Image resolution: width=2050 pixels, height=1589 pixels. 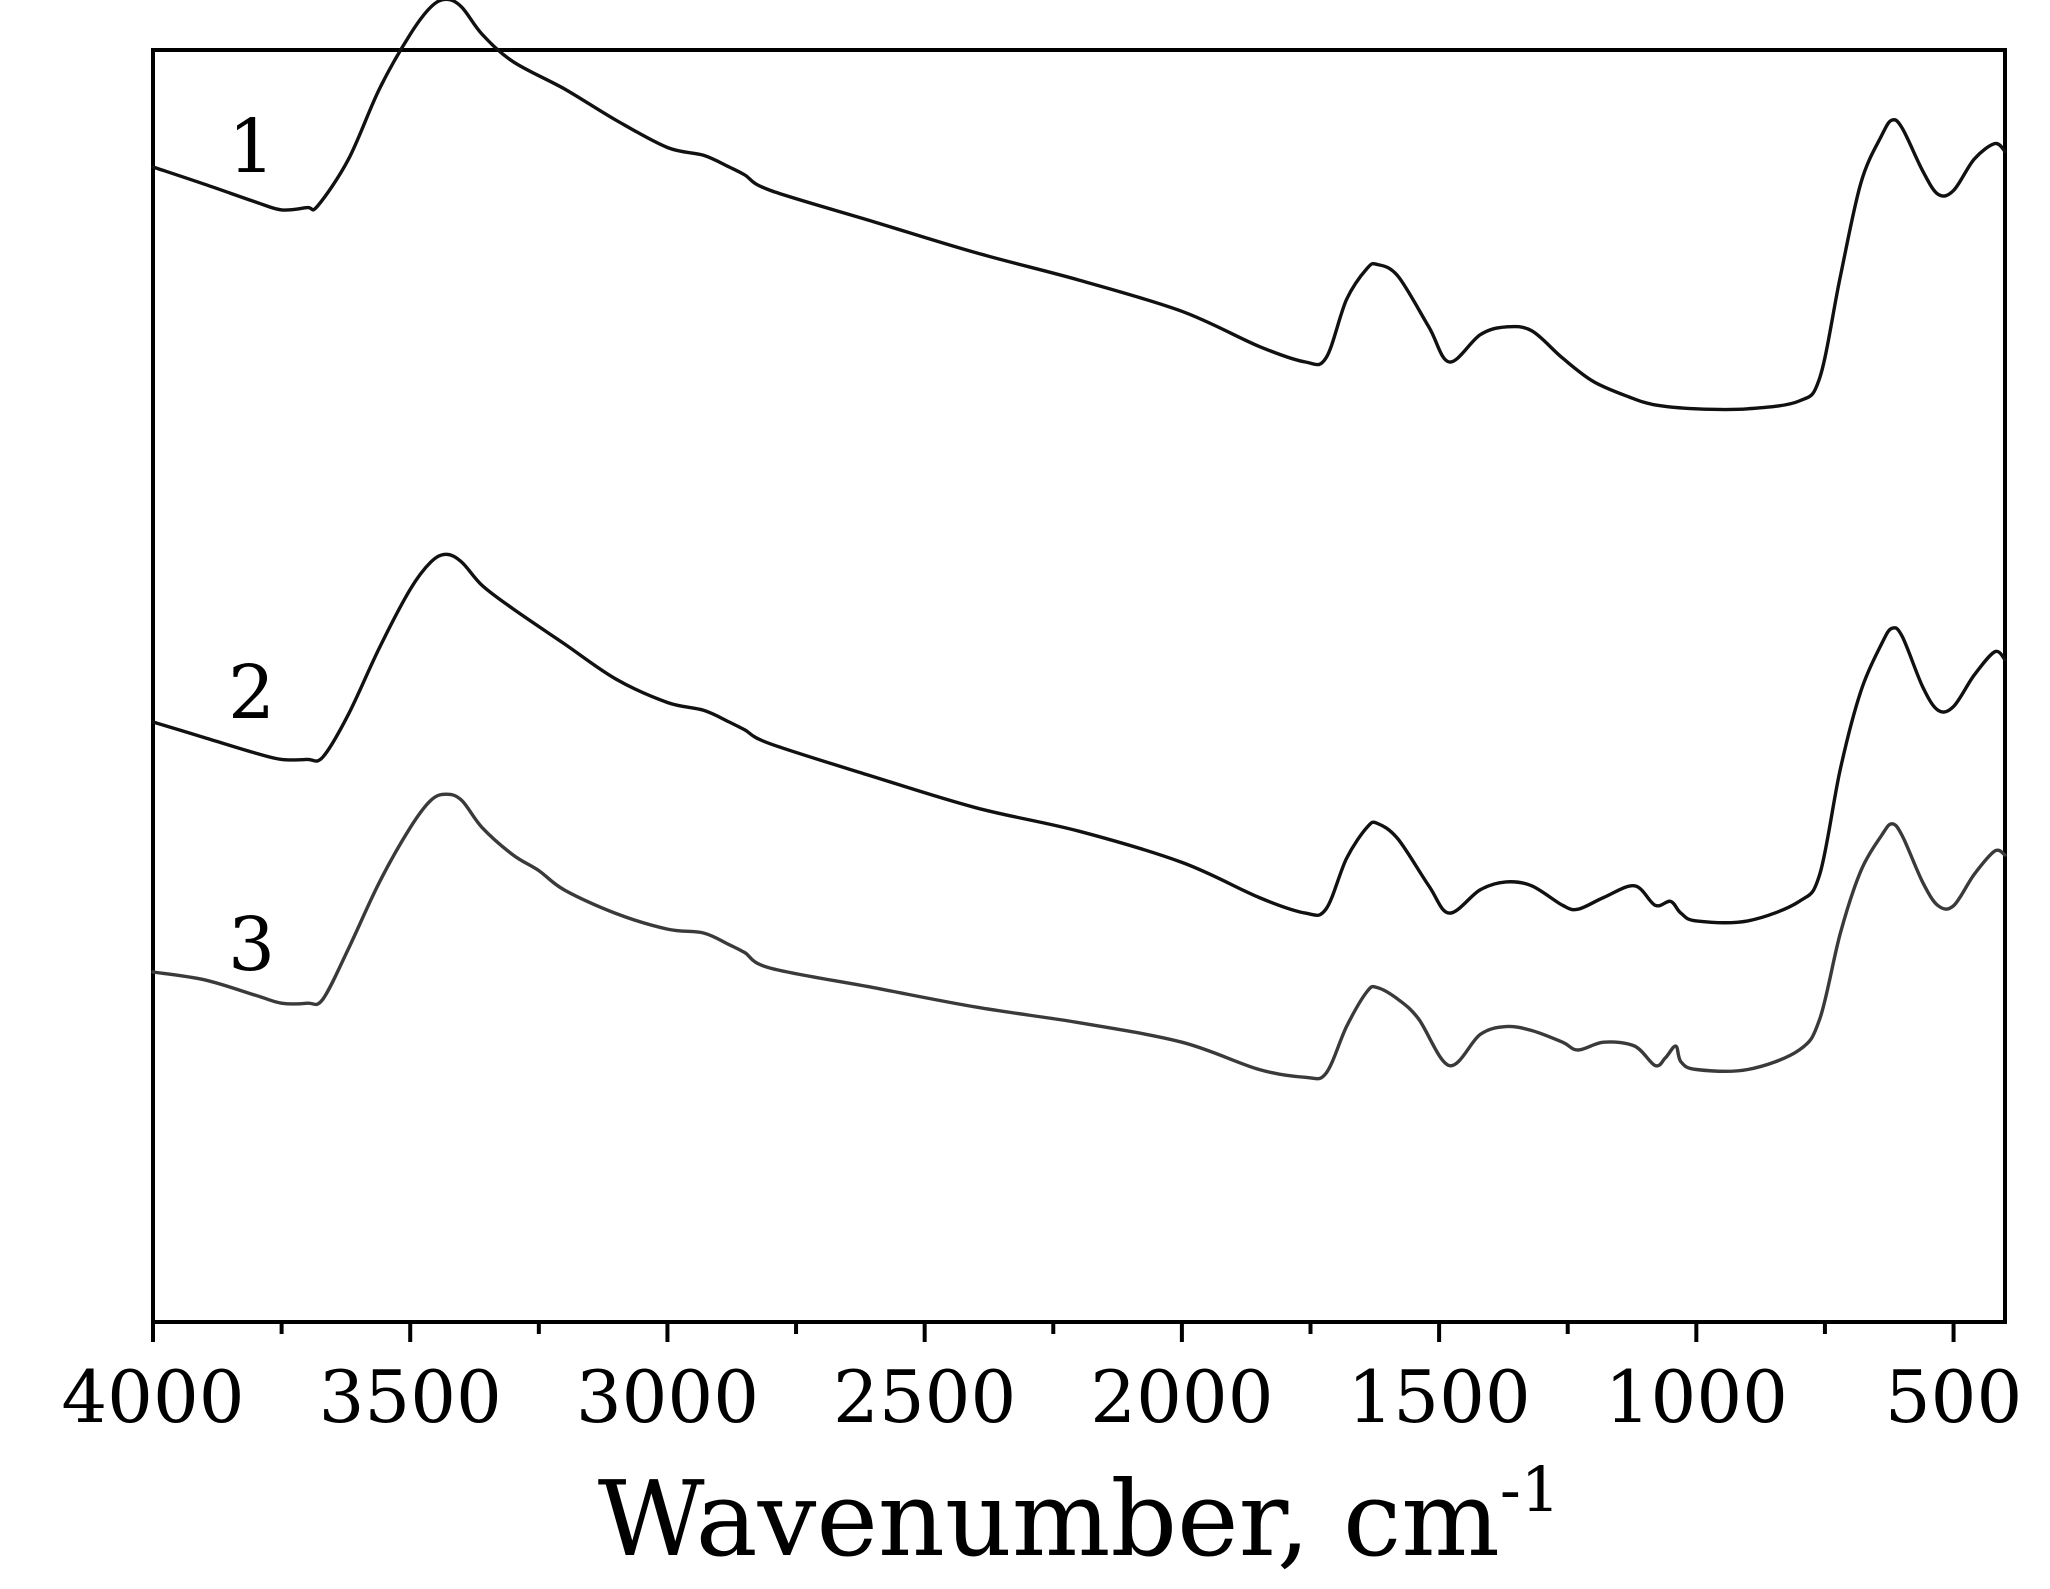 I want to click on x-axis-title: Wavenumber, cm-1, so click(x=1079, y=1516).